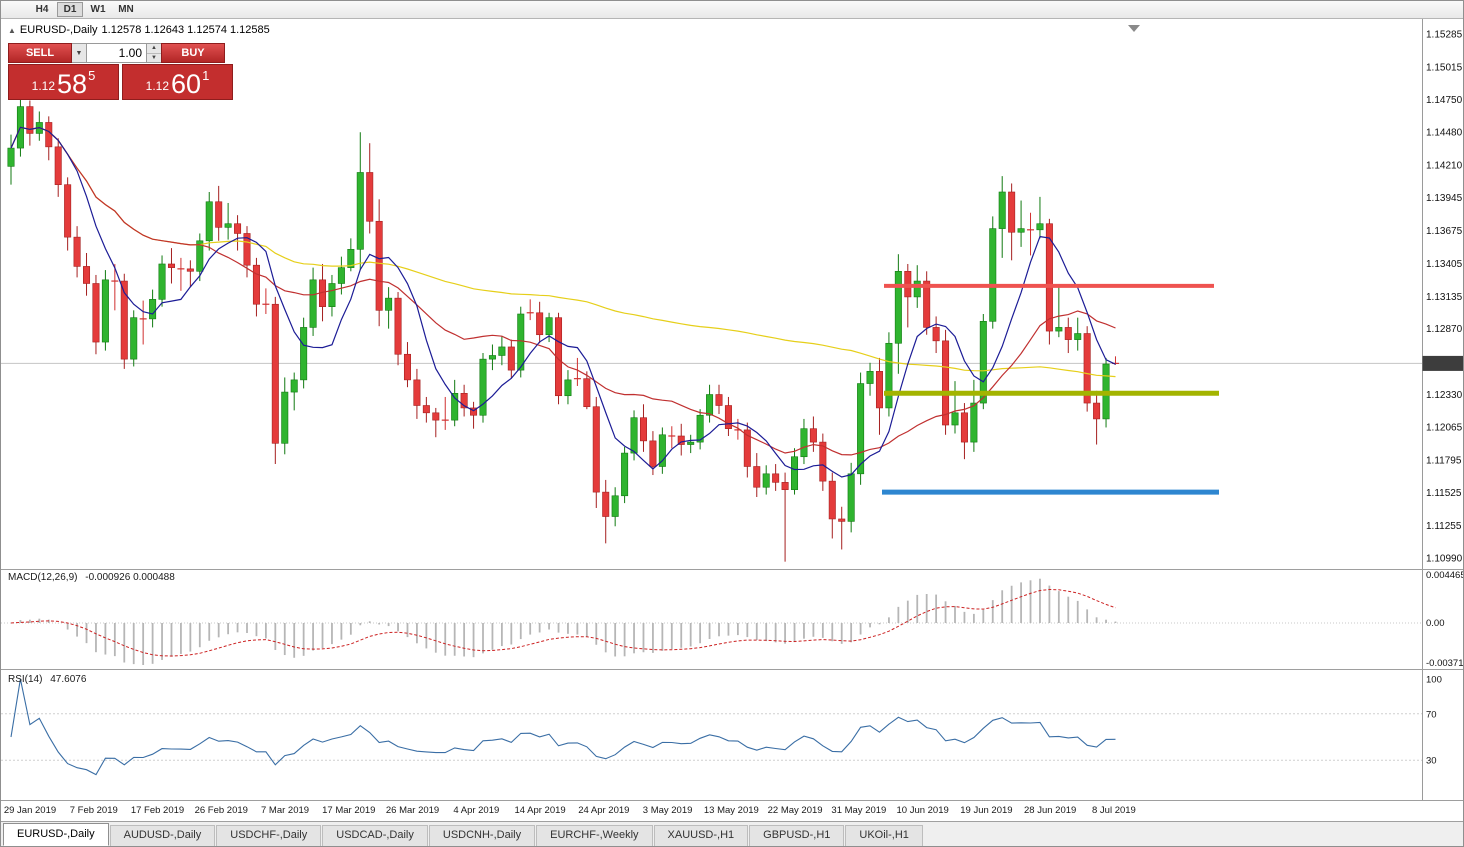  What do you see at coordinates (157, 86) in the screenshot?
I see `buy-price-prefix: 1.12` at bounding box center [157, 86].